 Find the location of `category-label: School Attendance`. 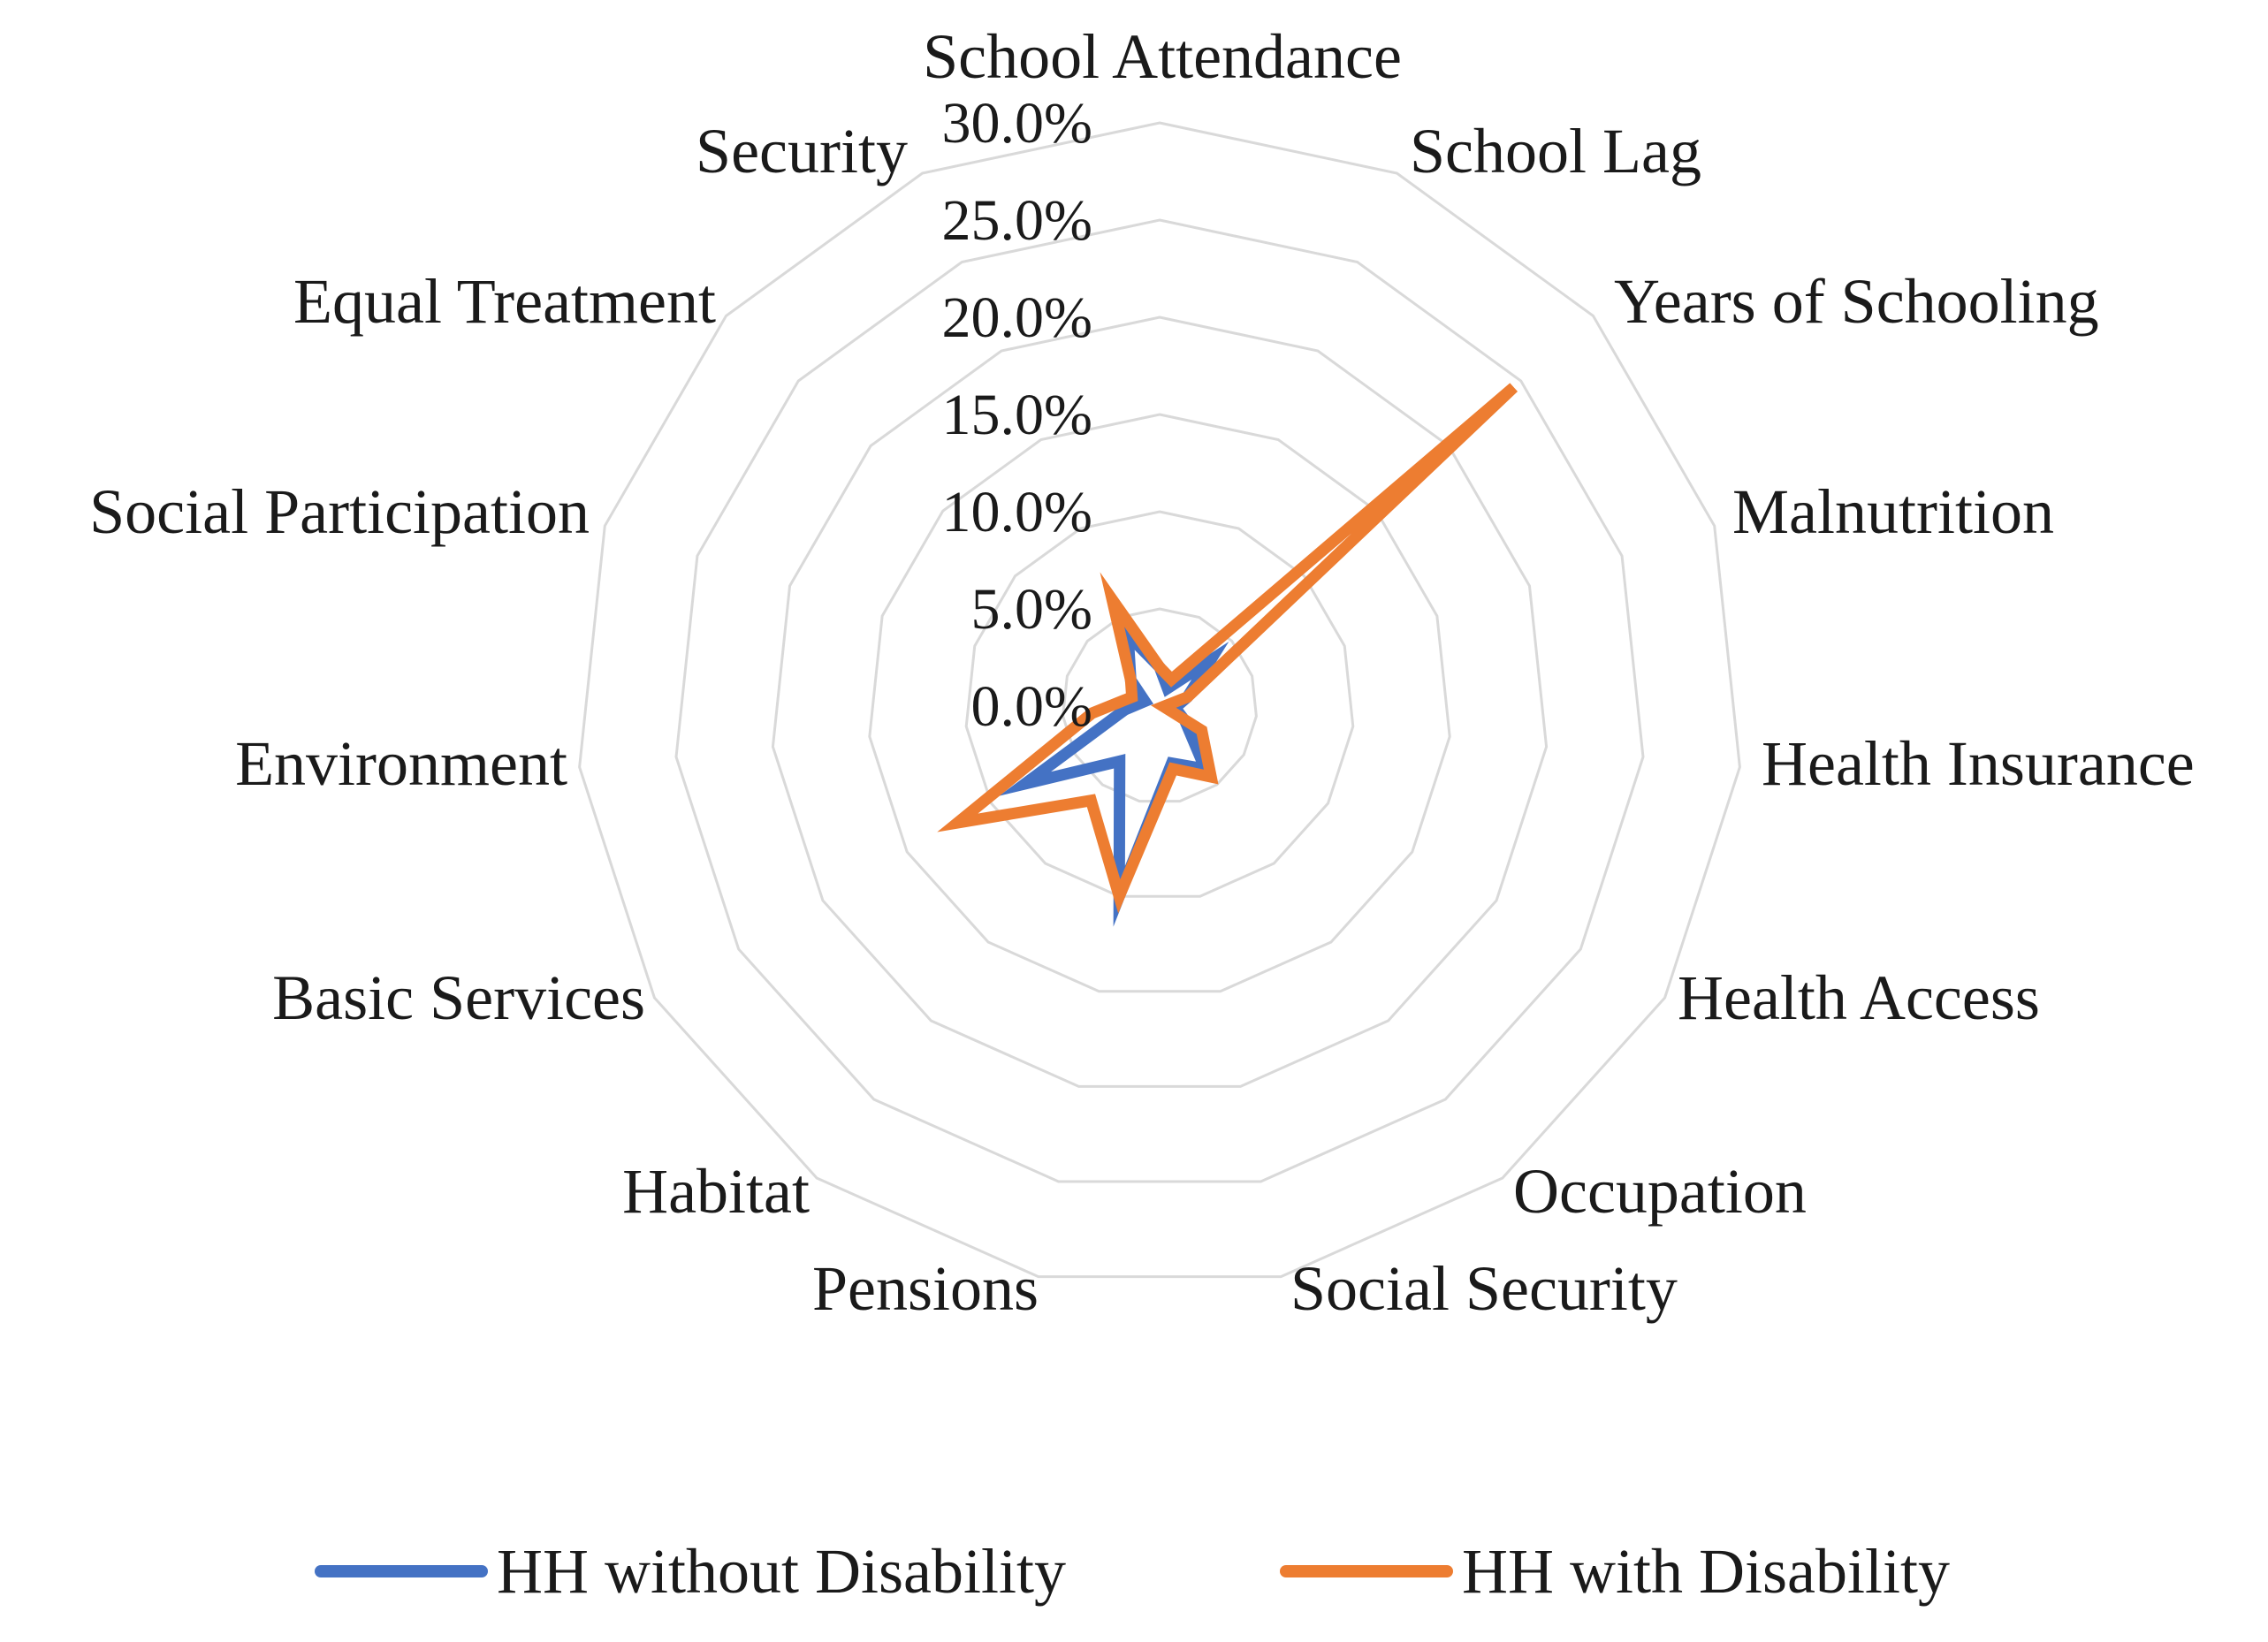

category-label: School Attendance is located at coordinates (1163, 56).